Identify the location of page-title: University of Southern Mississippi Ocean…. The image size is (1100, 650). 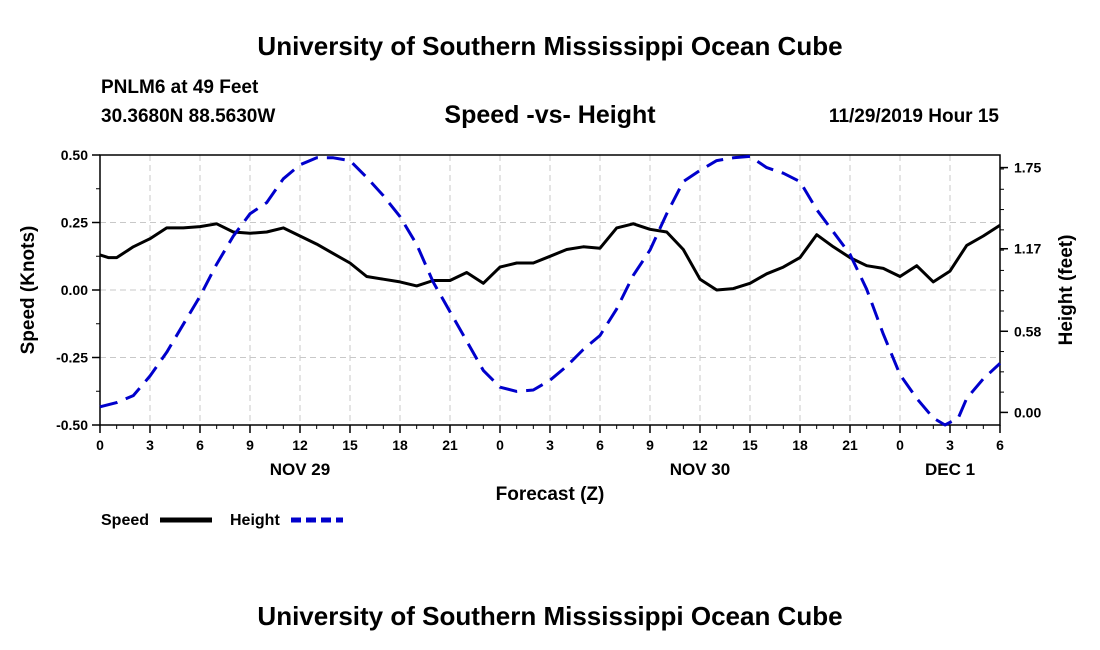
(550, 46).